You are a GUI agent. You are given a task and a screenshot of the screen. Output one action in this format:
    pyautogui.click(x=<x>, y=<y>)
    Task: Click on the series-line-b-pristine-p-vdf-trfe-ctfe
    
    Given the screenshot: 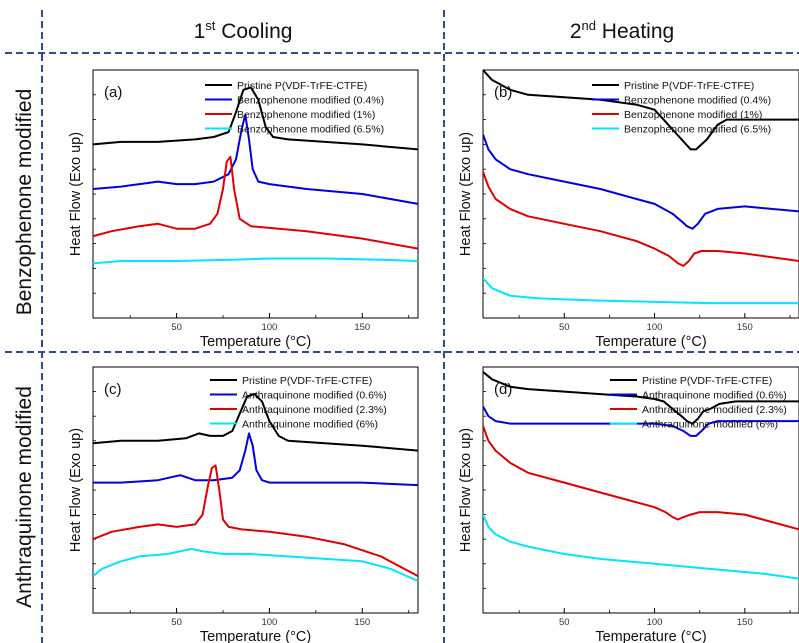 What is the action you would take?
    pyautogui.click(x=641, y=110)
    